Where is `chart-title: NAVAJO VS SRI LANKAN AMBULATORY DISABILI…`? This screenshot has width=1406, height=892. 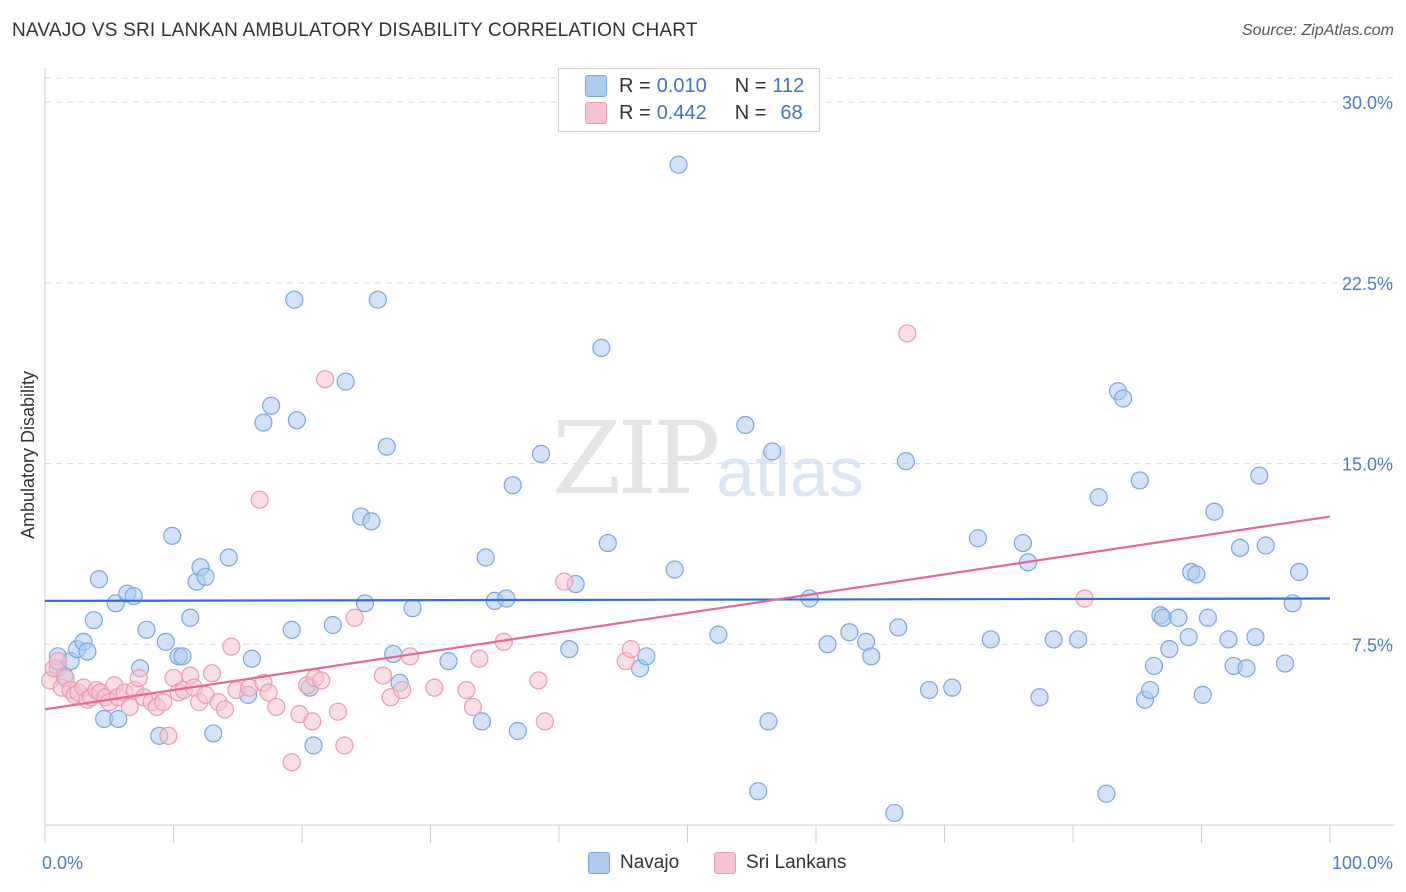 chart-title: NAVAJO VS SRI LANKAN AMBULATORY DISABILI… is located at coordinates (355, 30).